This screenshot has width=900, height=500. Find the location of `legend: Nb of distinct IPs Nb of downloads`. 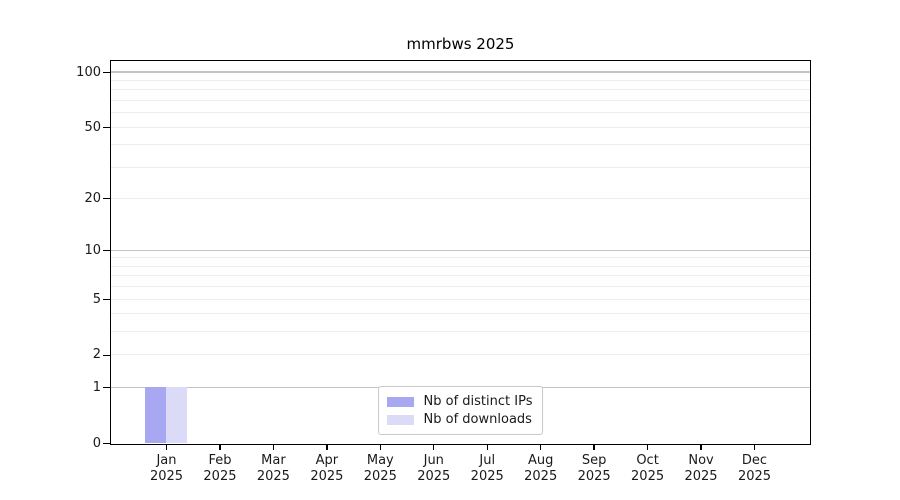

legend: Nb of distinct IPs Nb of downloads is located at coordinates (460, 410).